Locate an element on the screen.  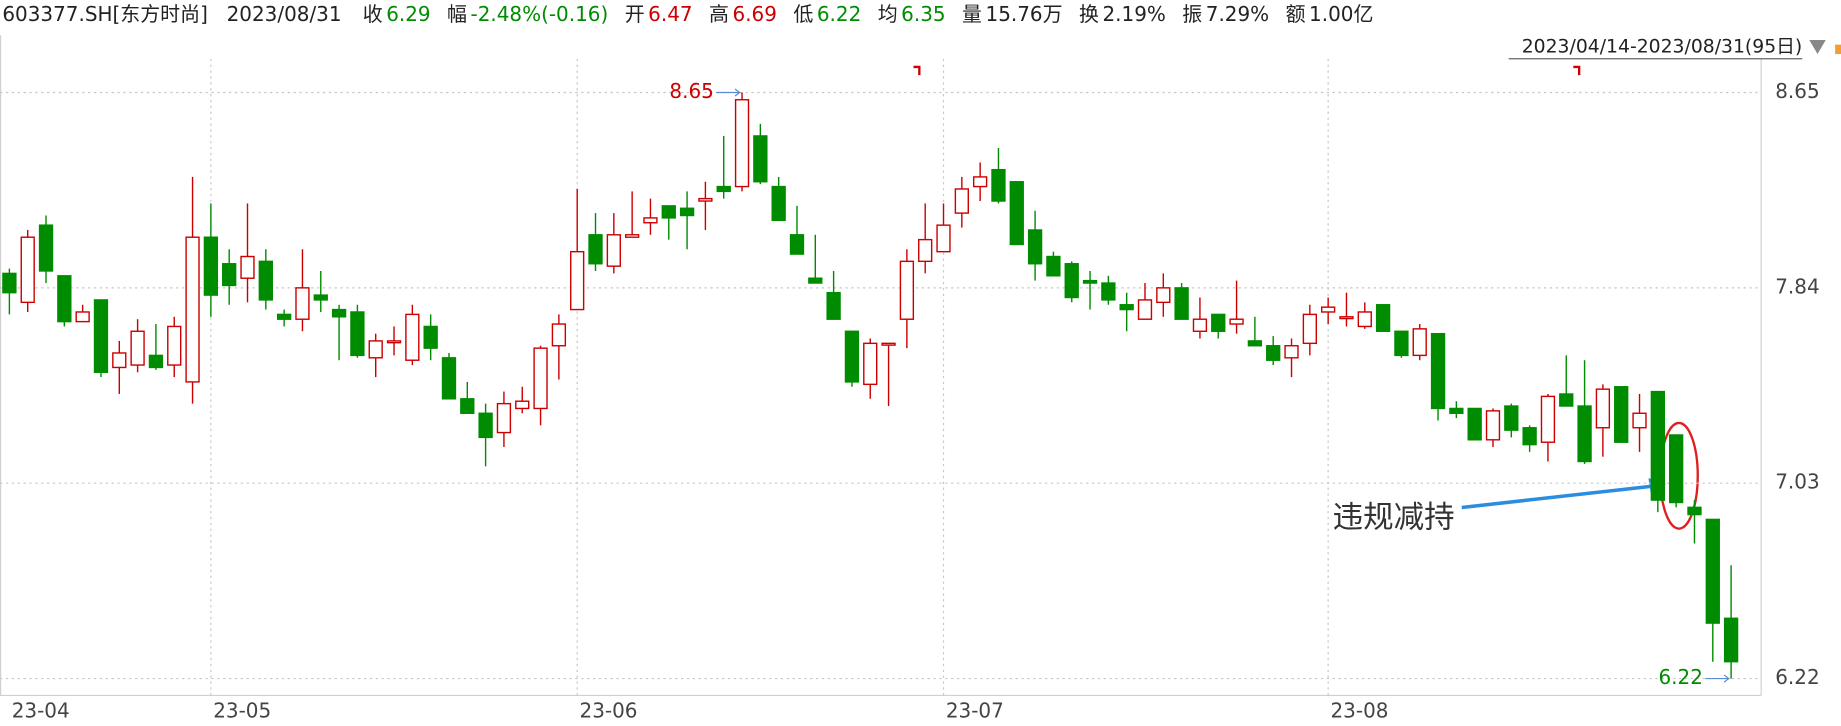
y-tick-label: 6.22 is located at coordinates (1797, 677).